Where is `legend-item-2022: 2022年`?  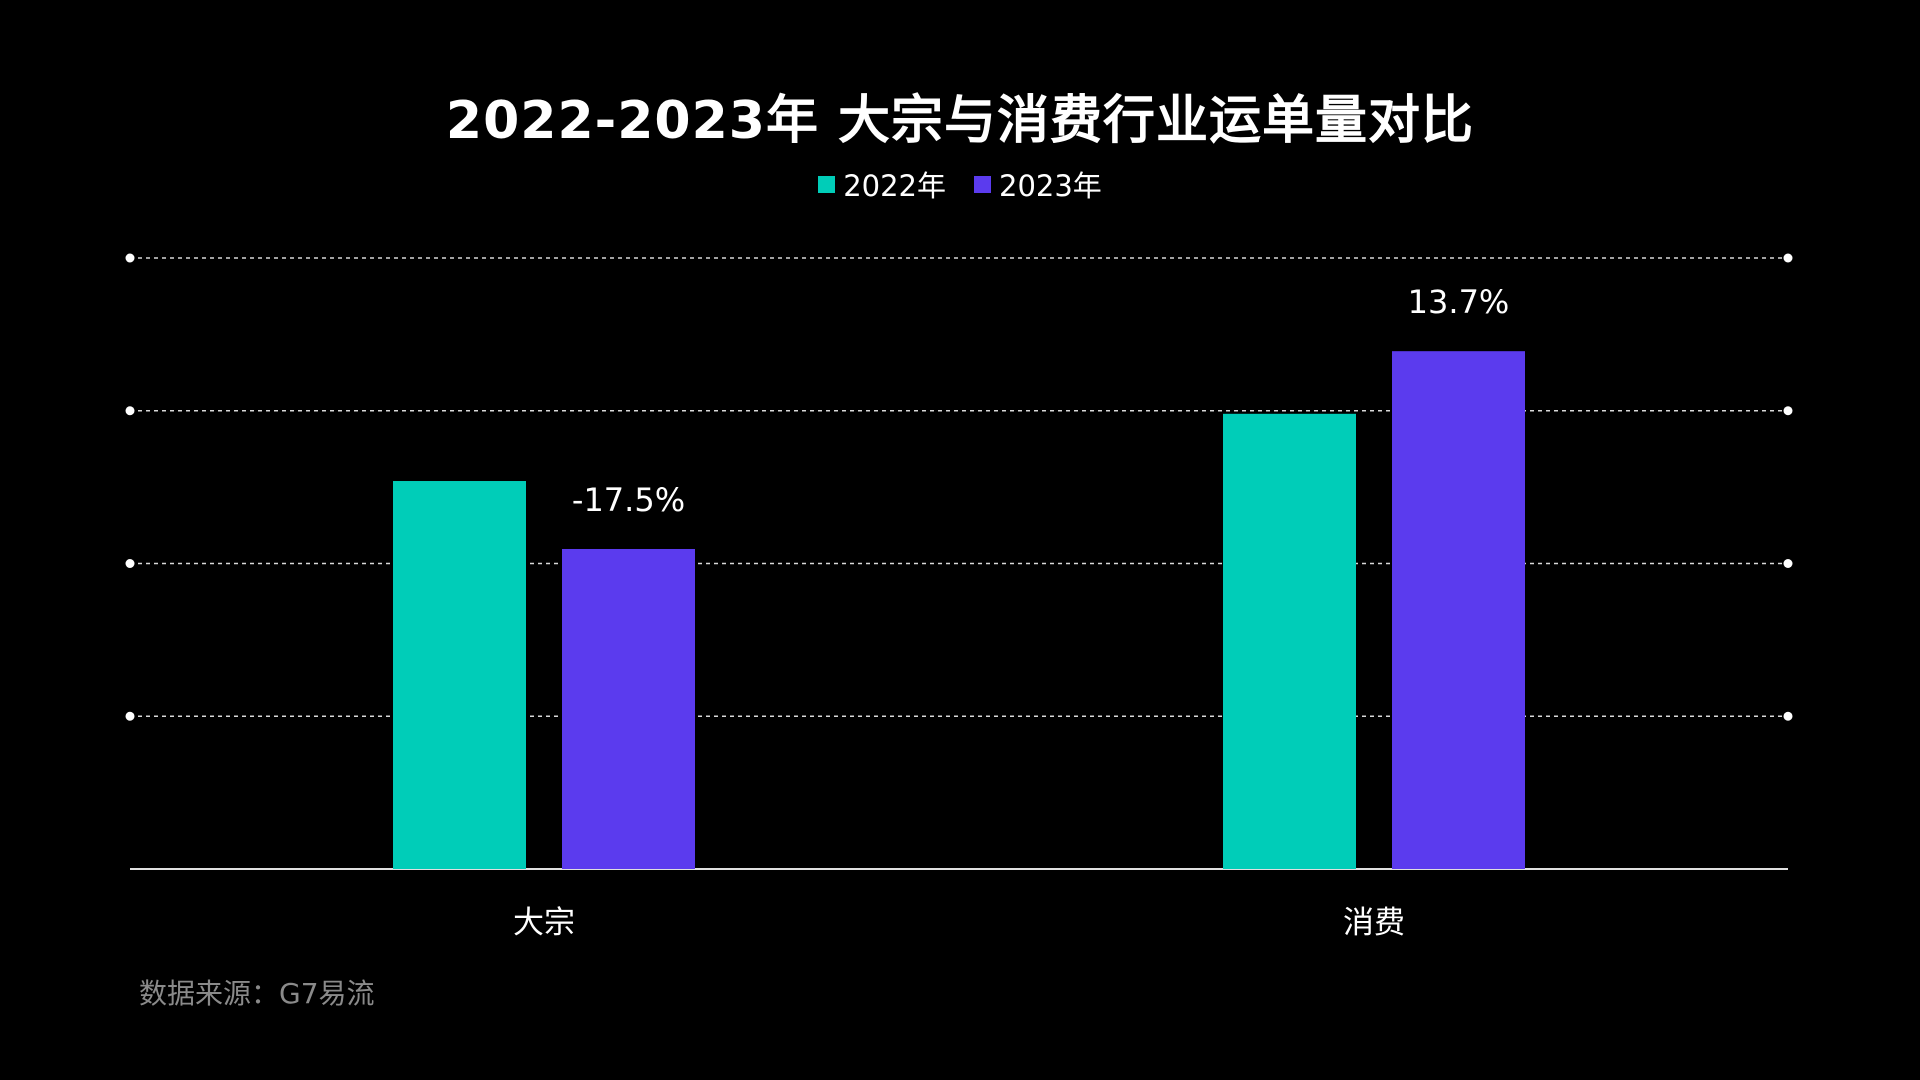
legend-item-2022: 2022年 is located at coordinates (882, 184).